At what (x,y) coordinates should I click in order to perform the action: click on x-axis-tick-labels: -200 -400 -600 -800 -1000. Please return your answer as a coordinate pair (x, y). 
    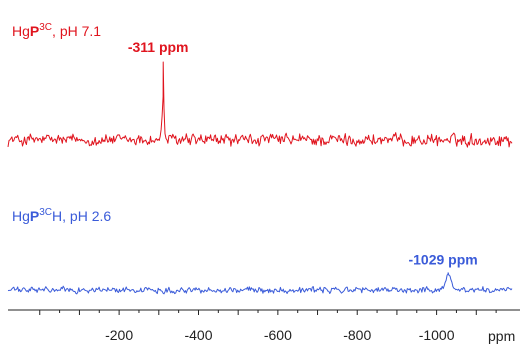
    Looking at the image, I should click on (280, 335).